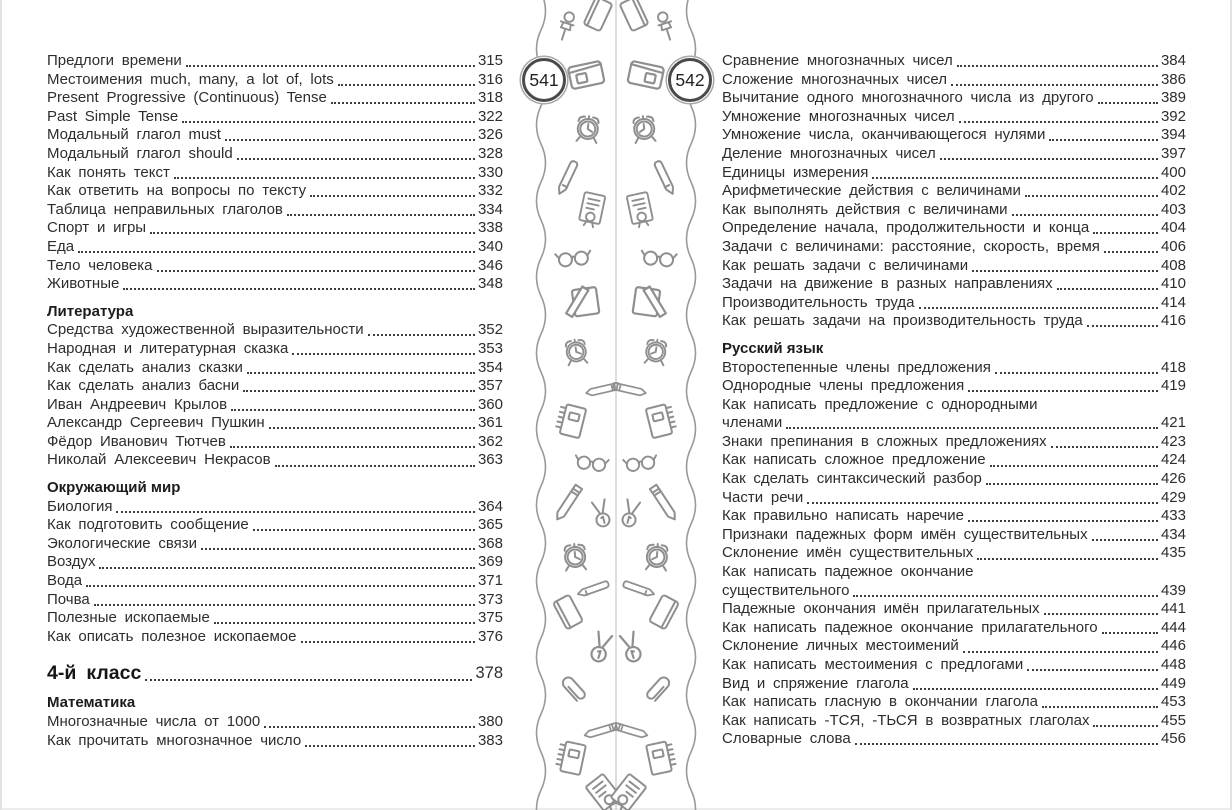 This screenshot has height=810, width=1232. Describe the element at coordinates (489, 673) in the screenshot. I see `toc-entry-page-number: 378` at that location.